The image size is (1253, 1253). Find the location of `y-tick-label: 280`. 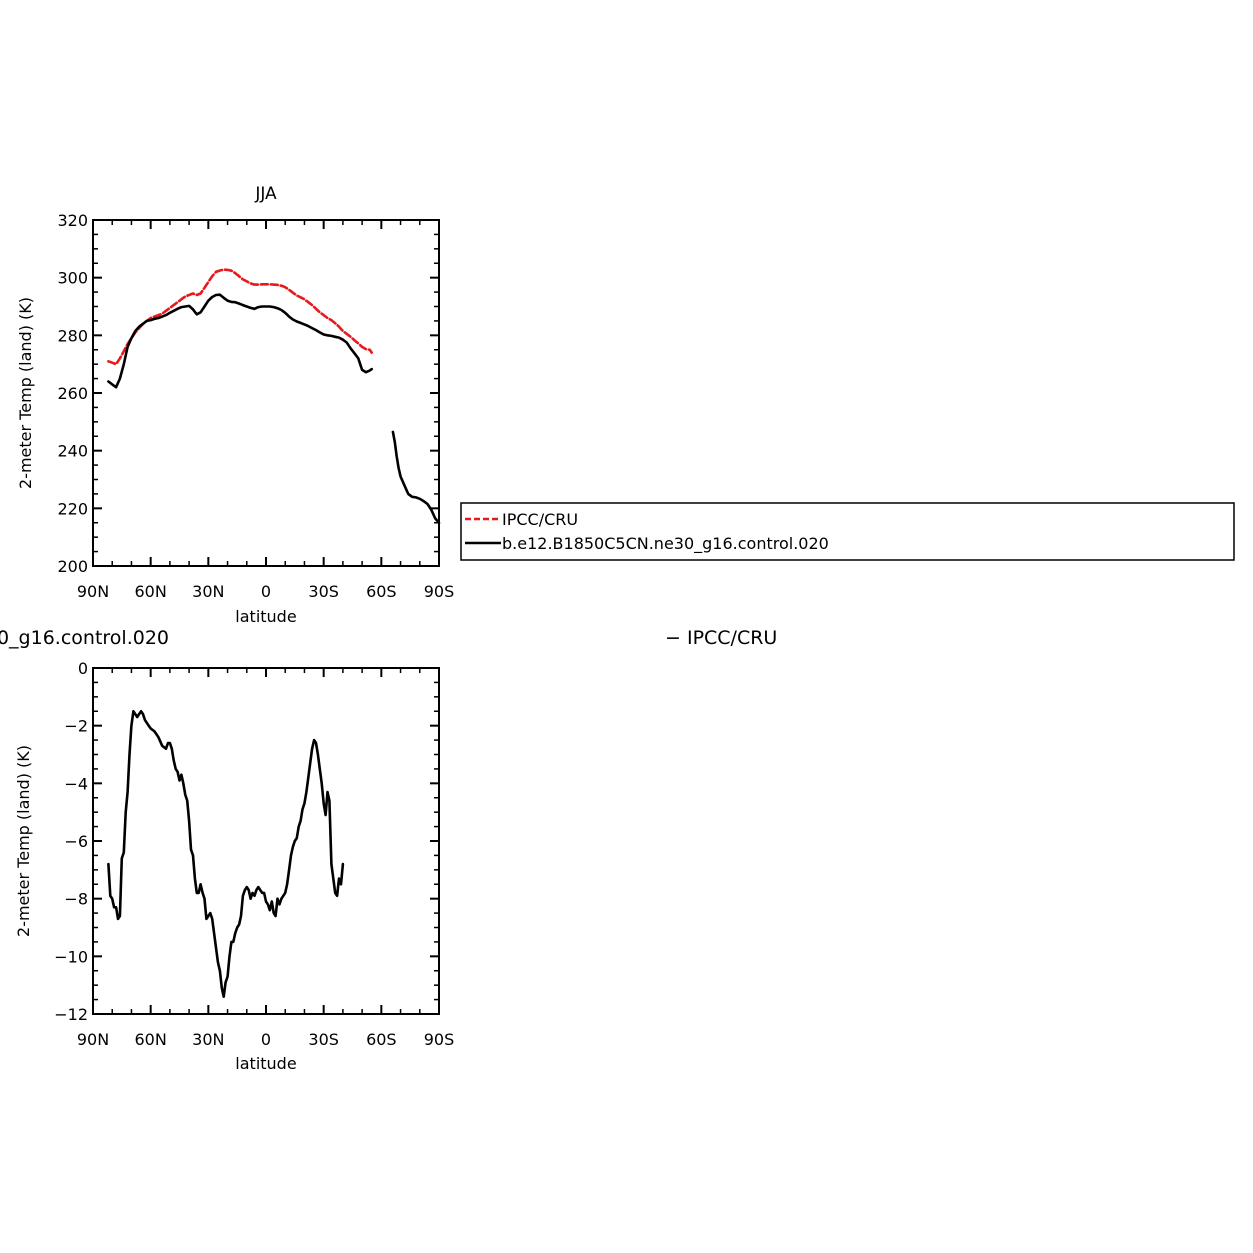

y-tick-label: 280 is located at coordinates (72, 335).